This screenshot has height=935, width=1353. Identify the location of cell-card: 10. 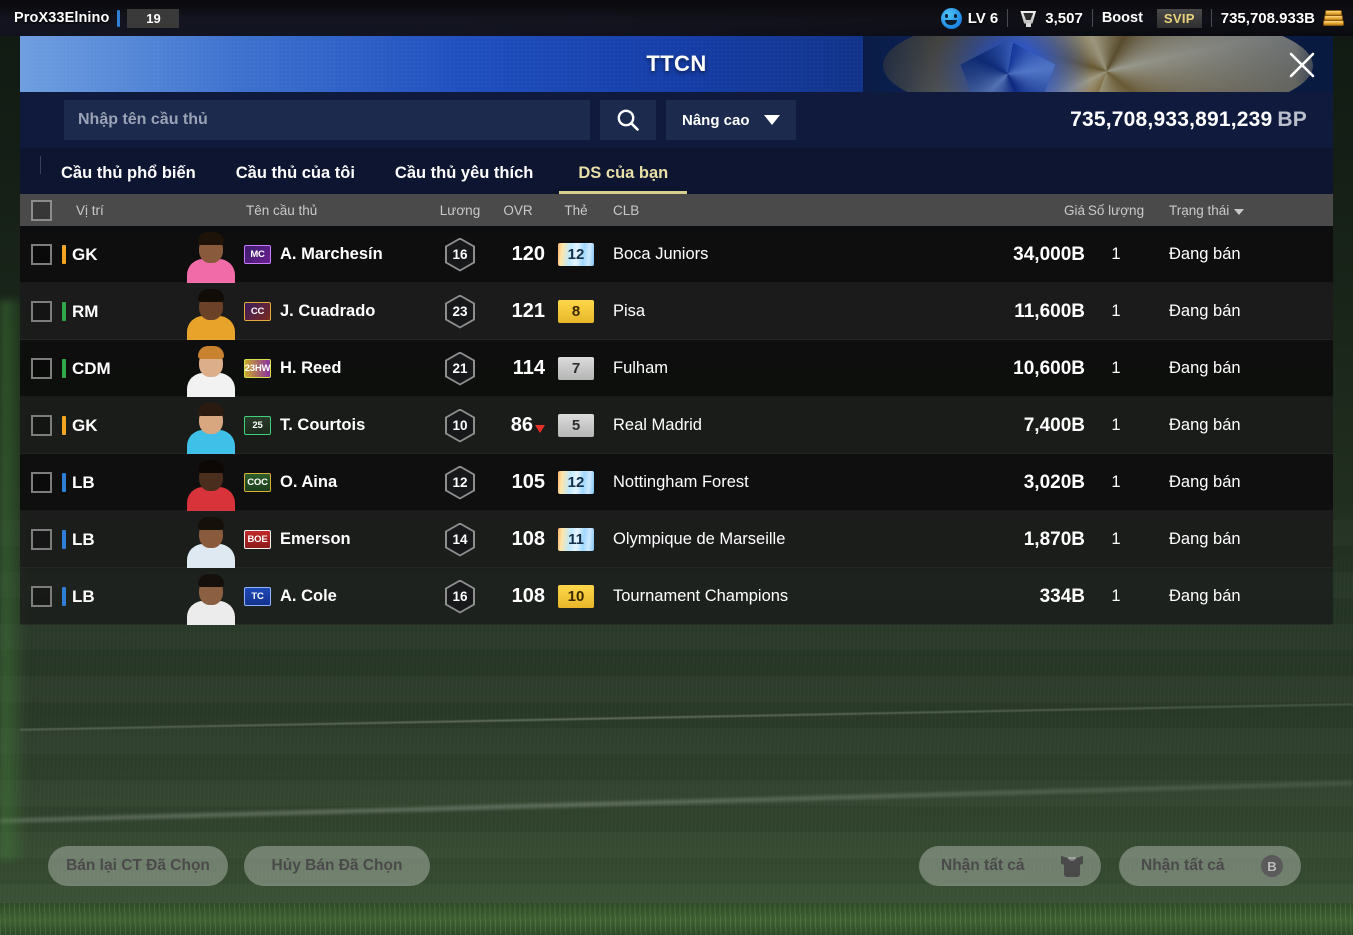
(576, 596).